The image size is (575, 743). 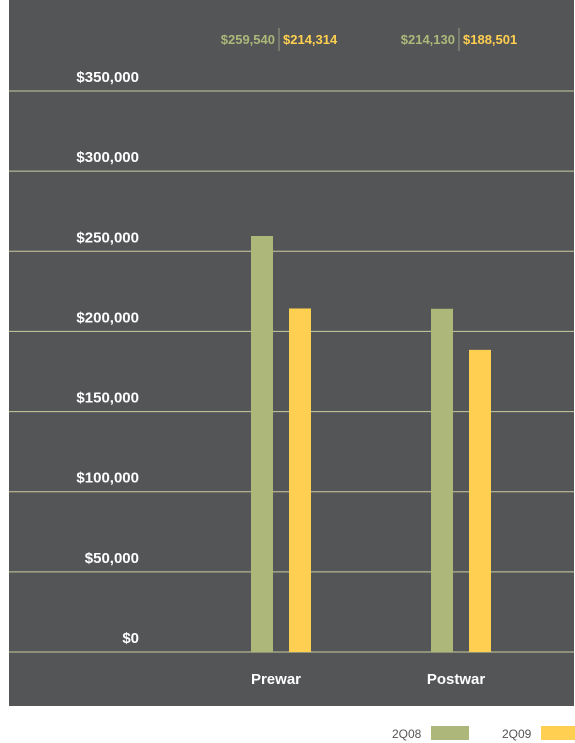 I want to click on bar-2q08-postwar, so click(x=442, y=480).